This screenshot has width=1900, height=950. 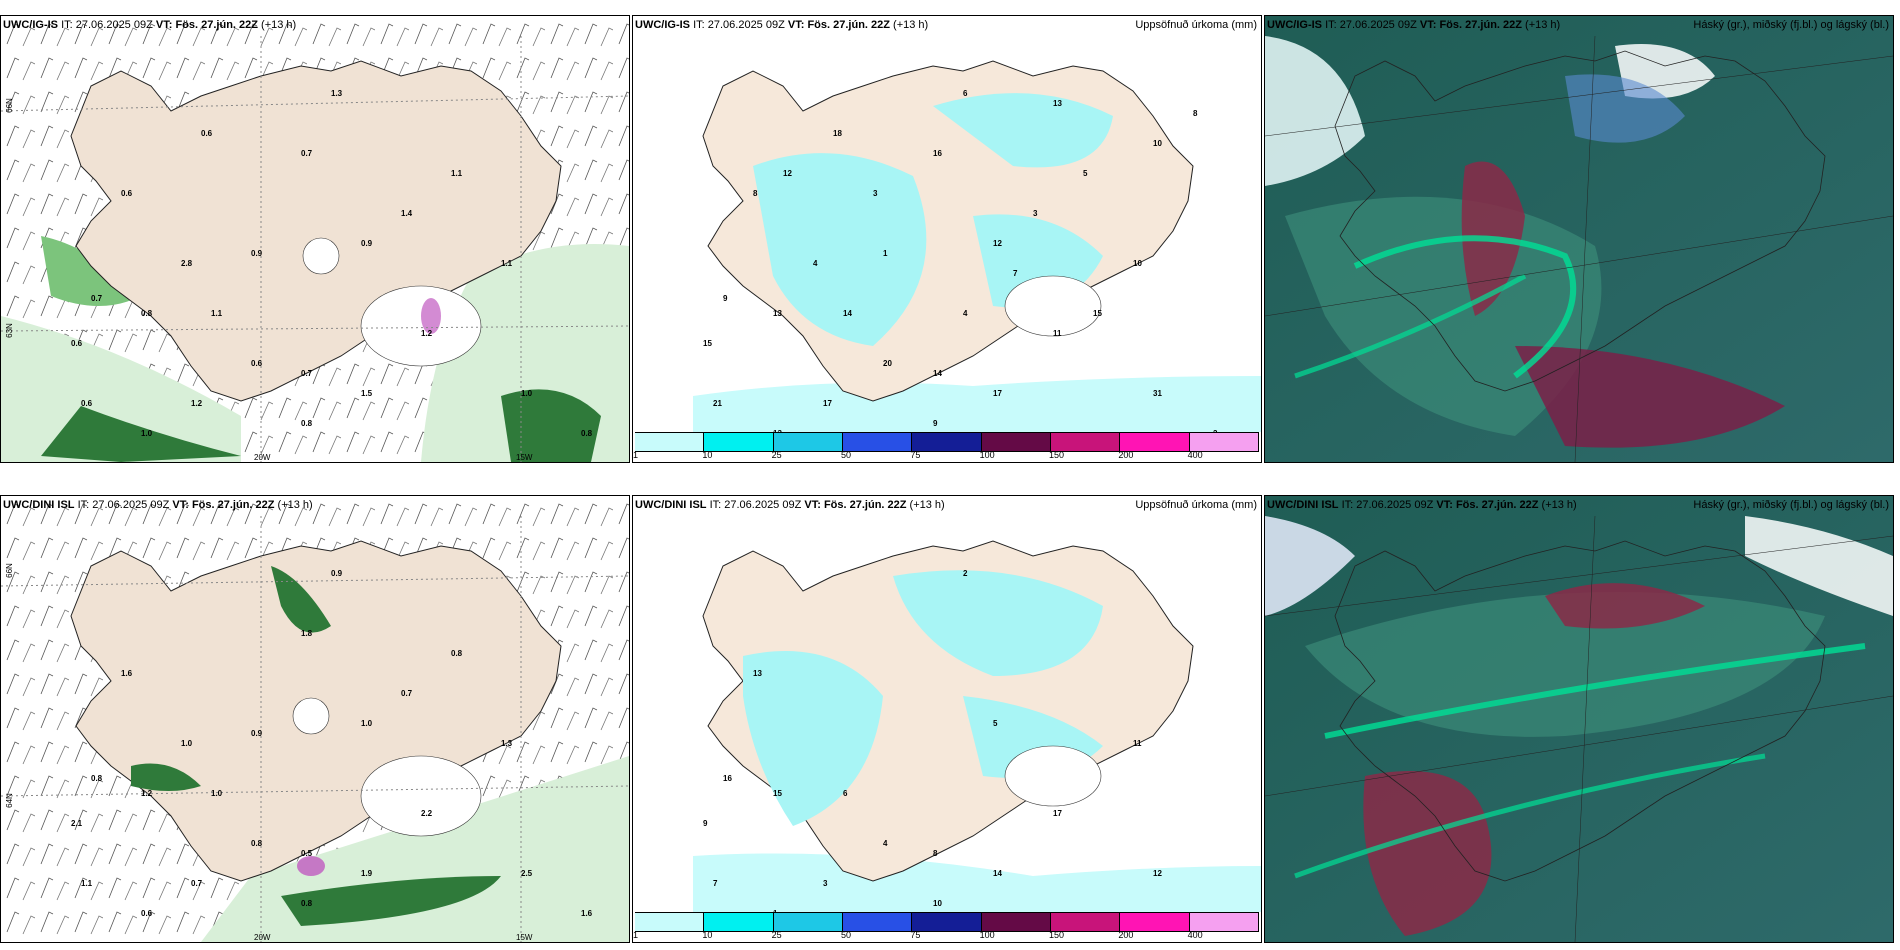 I want to click on value-label: 2.5, so click(x=527, y=873).